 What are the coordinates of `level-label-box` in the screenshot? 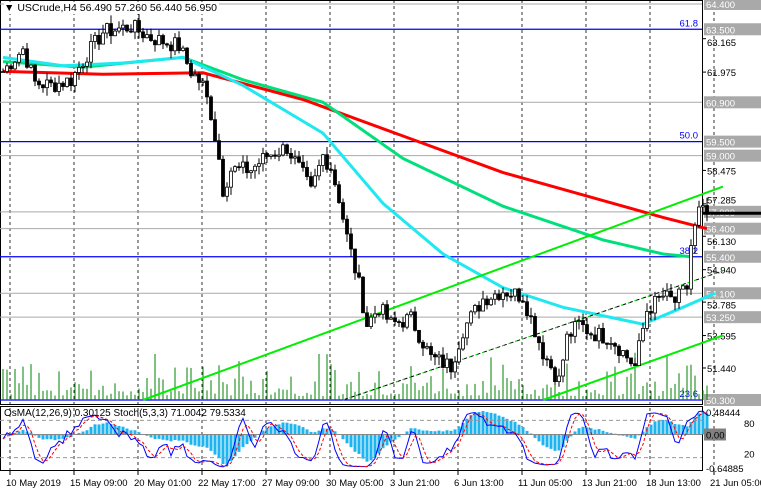 It's located at (732, 317).